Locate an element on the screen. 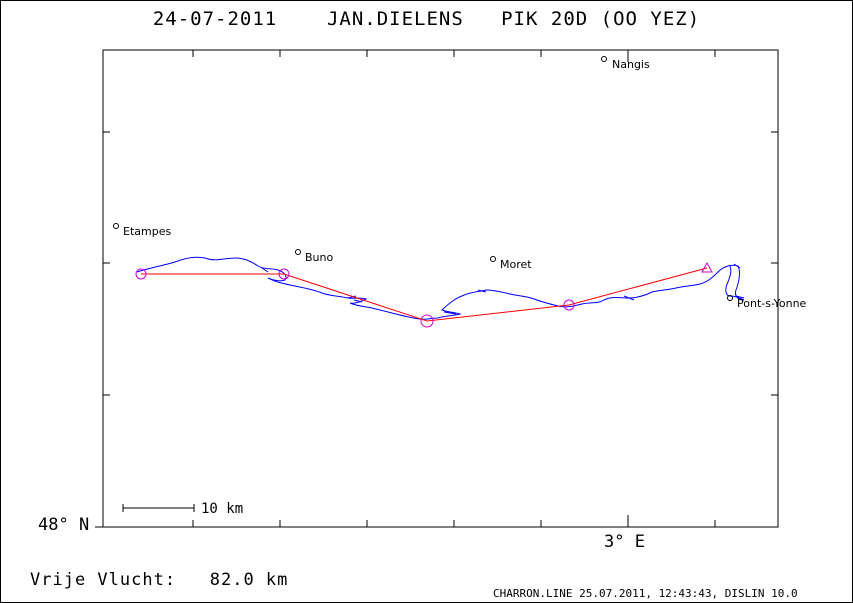 The image size is (853, 603). town-moret: Moret is located at coordinates (511, 263).